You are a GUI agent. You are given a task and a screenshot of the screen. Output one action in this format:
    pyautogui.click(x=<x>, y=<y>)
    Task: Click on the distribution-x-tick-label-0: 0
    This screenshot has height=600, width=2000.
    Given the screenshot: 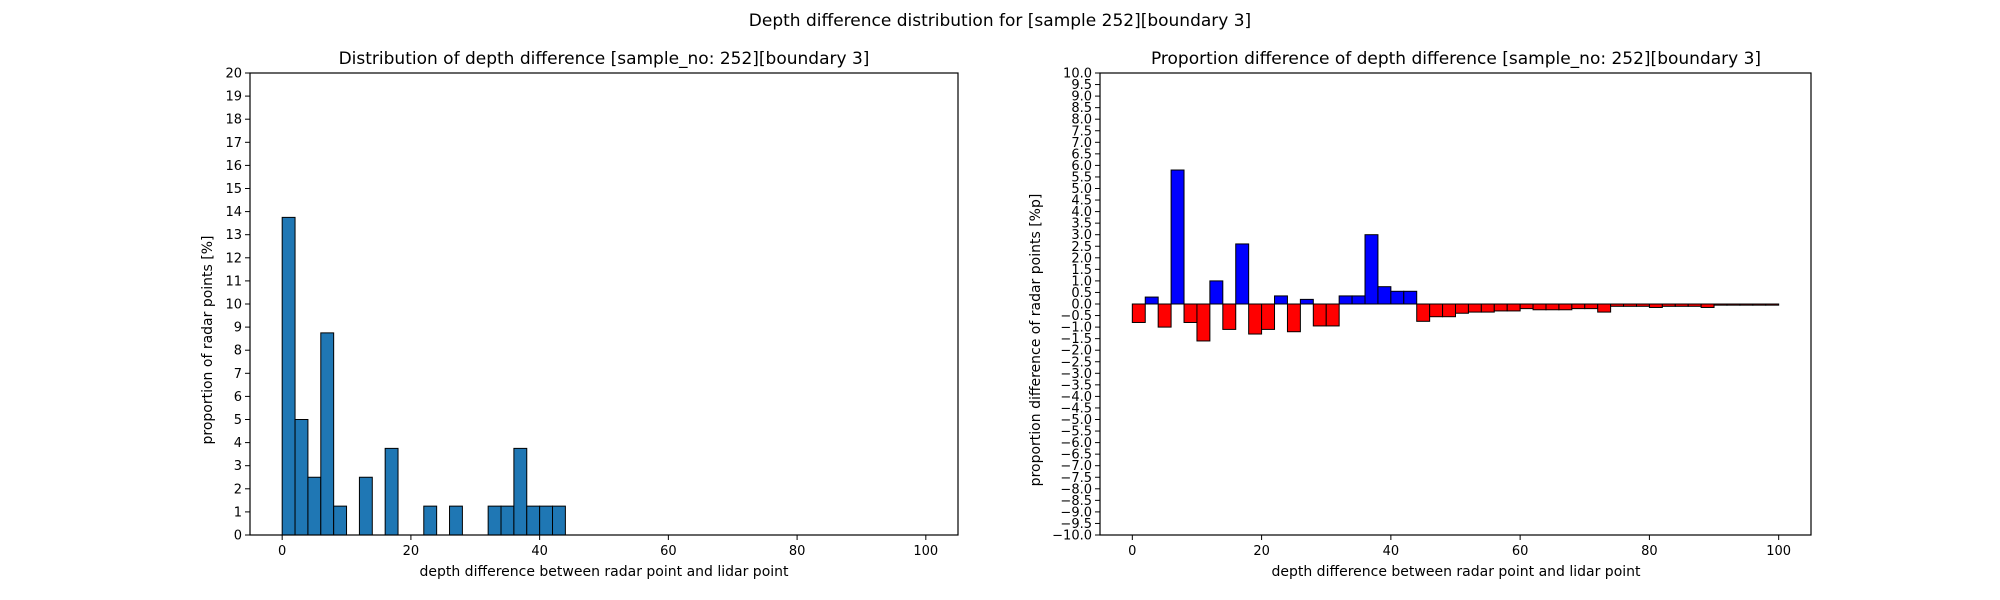 What is the action you would take?
    pyautogui.click(x=282, y=551)
    